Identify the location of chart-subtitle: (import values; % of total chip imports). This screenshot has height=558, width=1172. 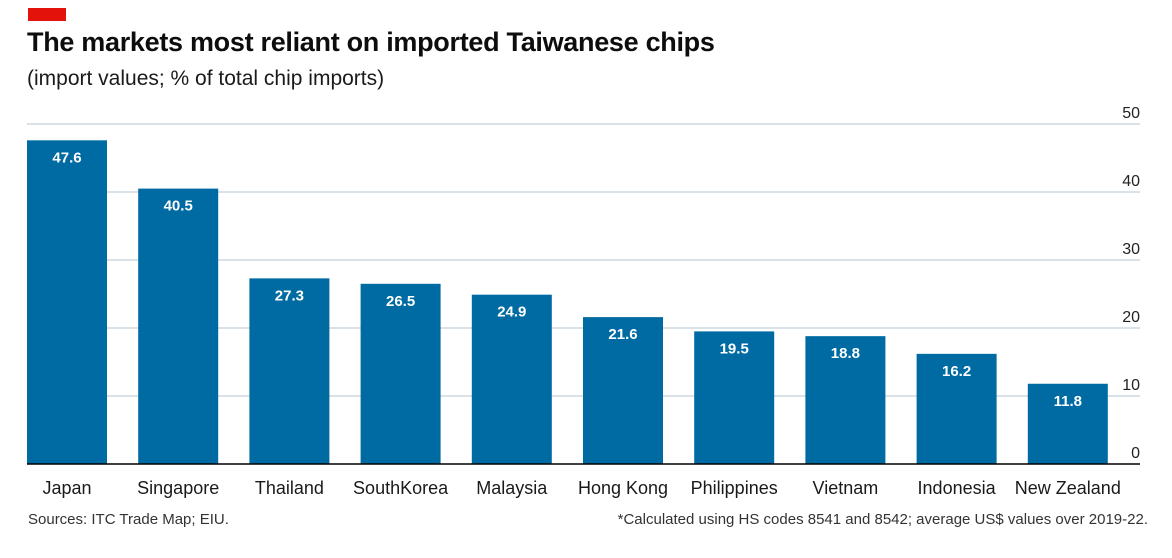
(206, 78).